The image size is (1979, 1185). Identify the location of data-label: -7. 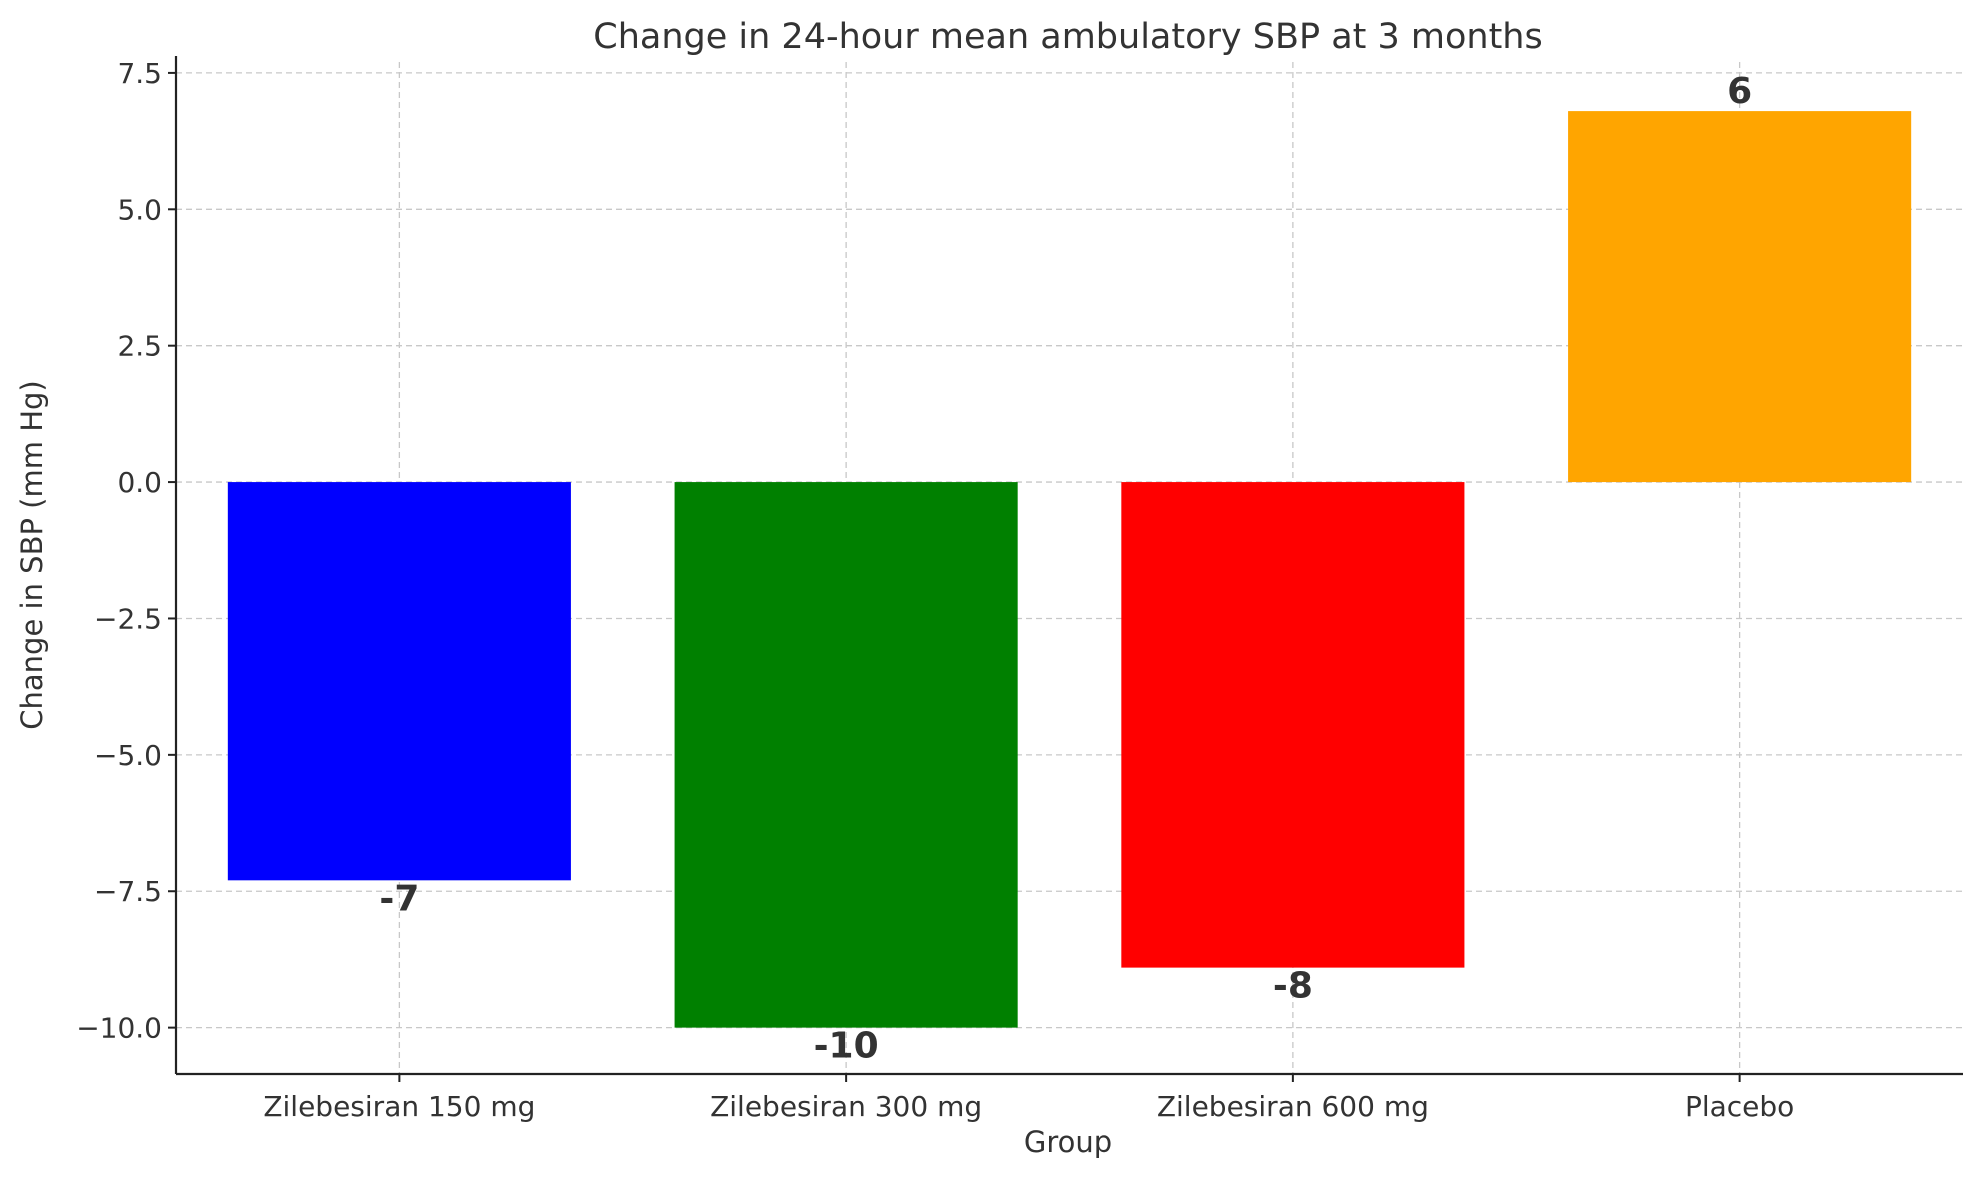
(399, 898).